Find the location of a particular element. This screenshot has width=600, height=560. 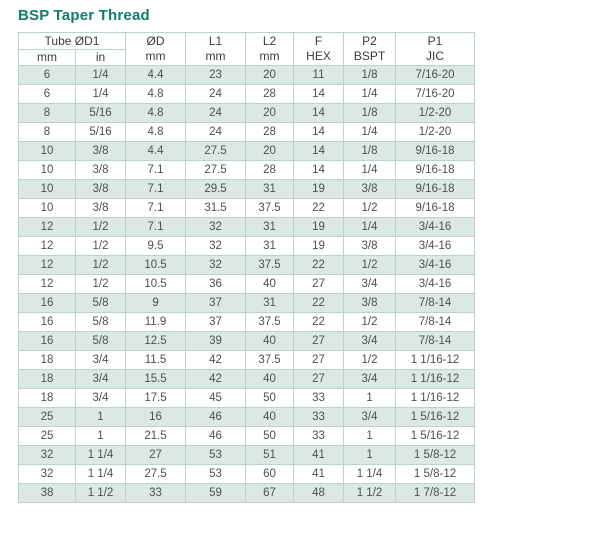

table-row: 25 1 16 46 40 33 3/4 1 5/16-12 is located at coordinates (247, 417).